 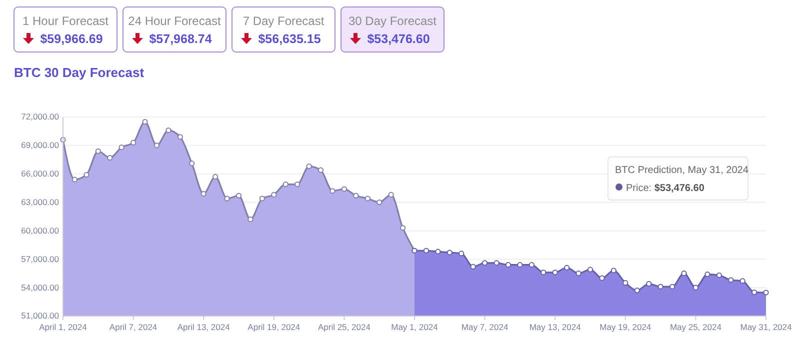 I want to click on y-tick-label: 63,000.00, so click(x=40, y=202).